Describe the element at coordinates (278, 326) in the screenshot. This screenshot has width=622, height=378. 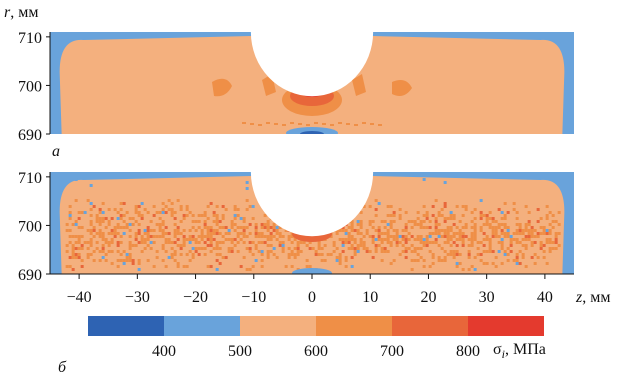
I see `colorbar-bin` at that location.